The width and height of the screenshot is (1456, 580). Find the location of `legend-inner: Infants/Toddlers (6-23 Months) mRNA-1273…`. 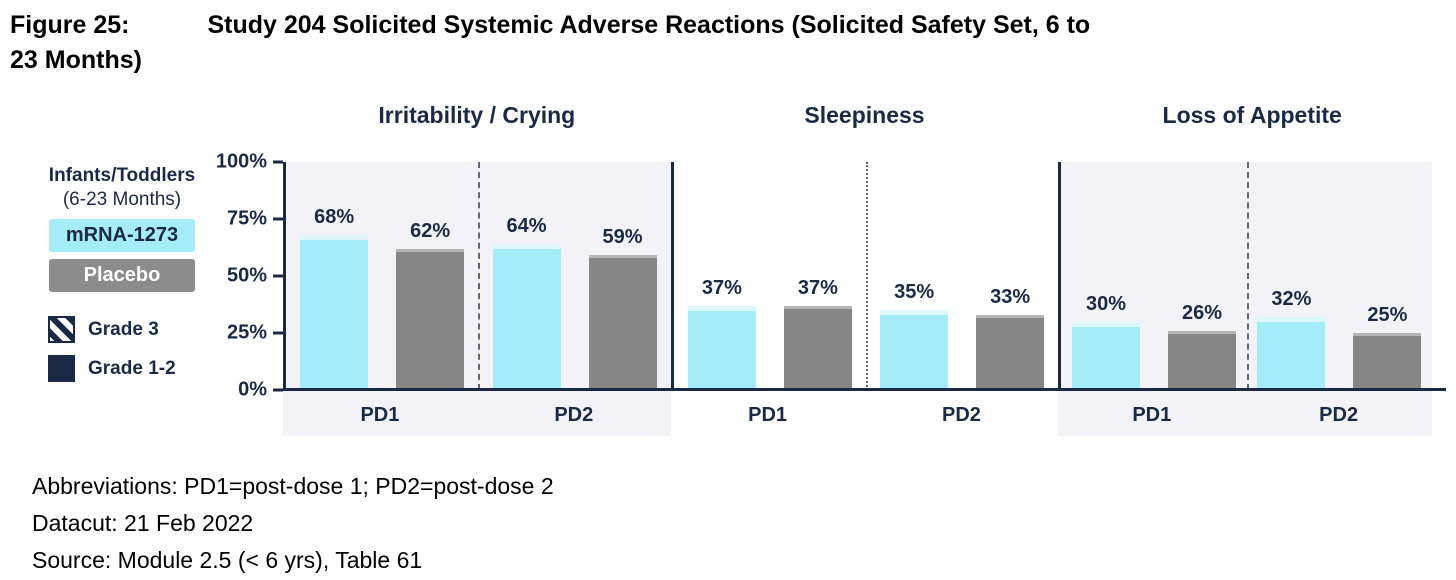

legend-inner: Infants/Toddlers (6-23 Months) mRNA-1273… is located at coordinates (122, 273).